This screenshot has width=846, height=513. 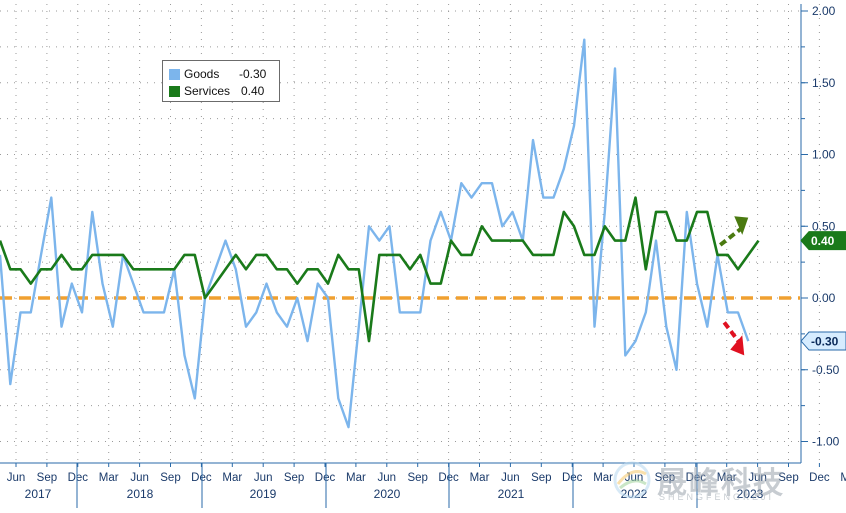 What do you see at coordinates (252, 91) in the screenshot?
I see `legend-value-services: 0.40` at bounding box center [252, 91].